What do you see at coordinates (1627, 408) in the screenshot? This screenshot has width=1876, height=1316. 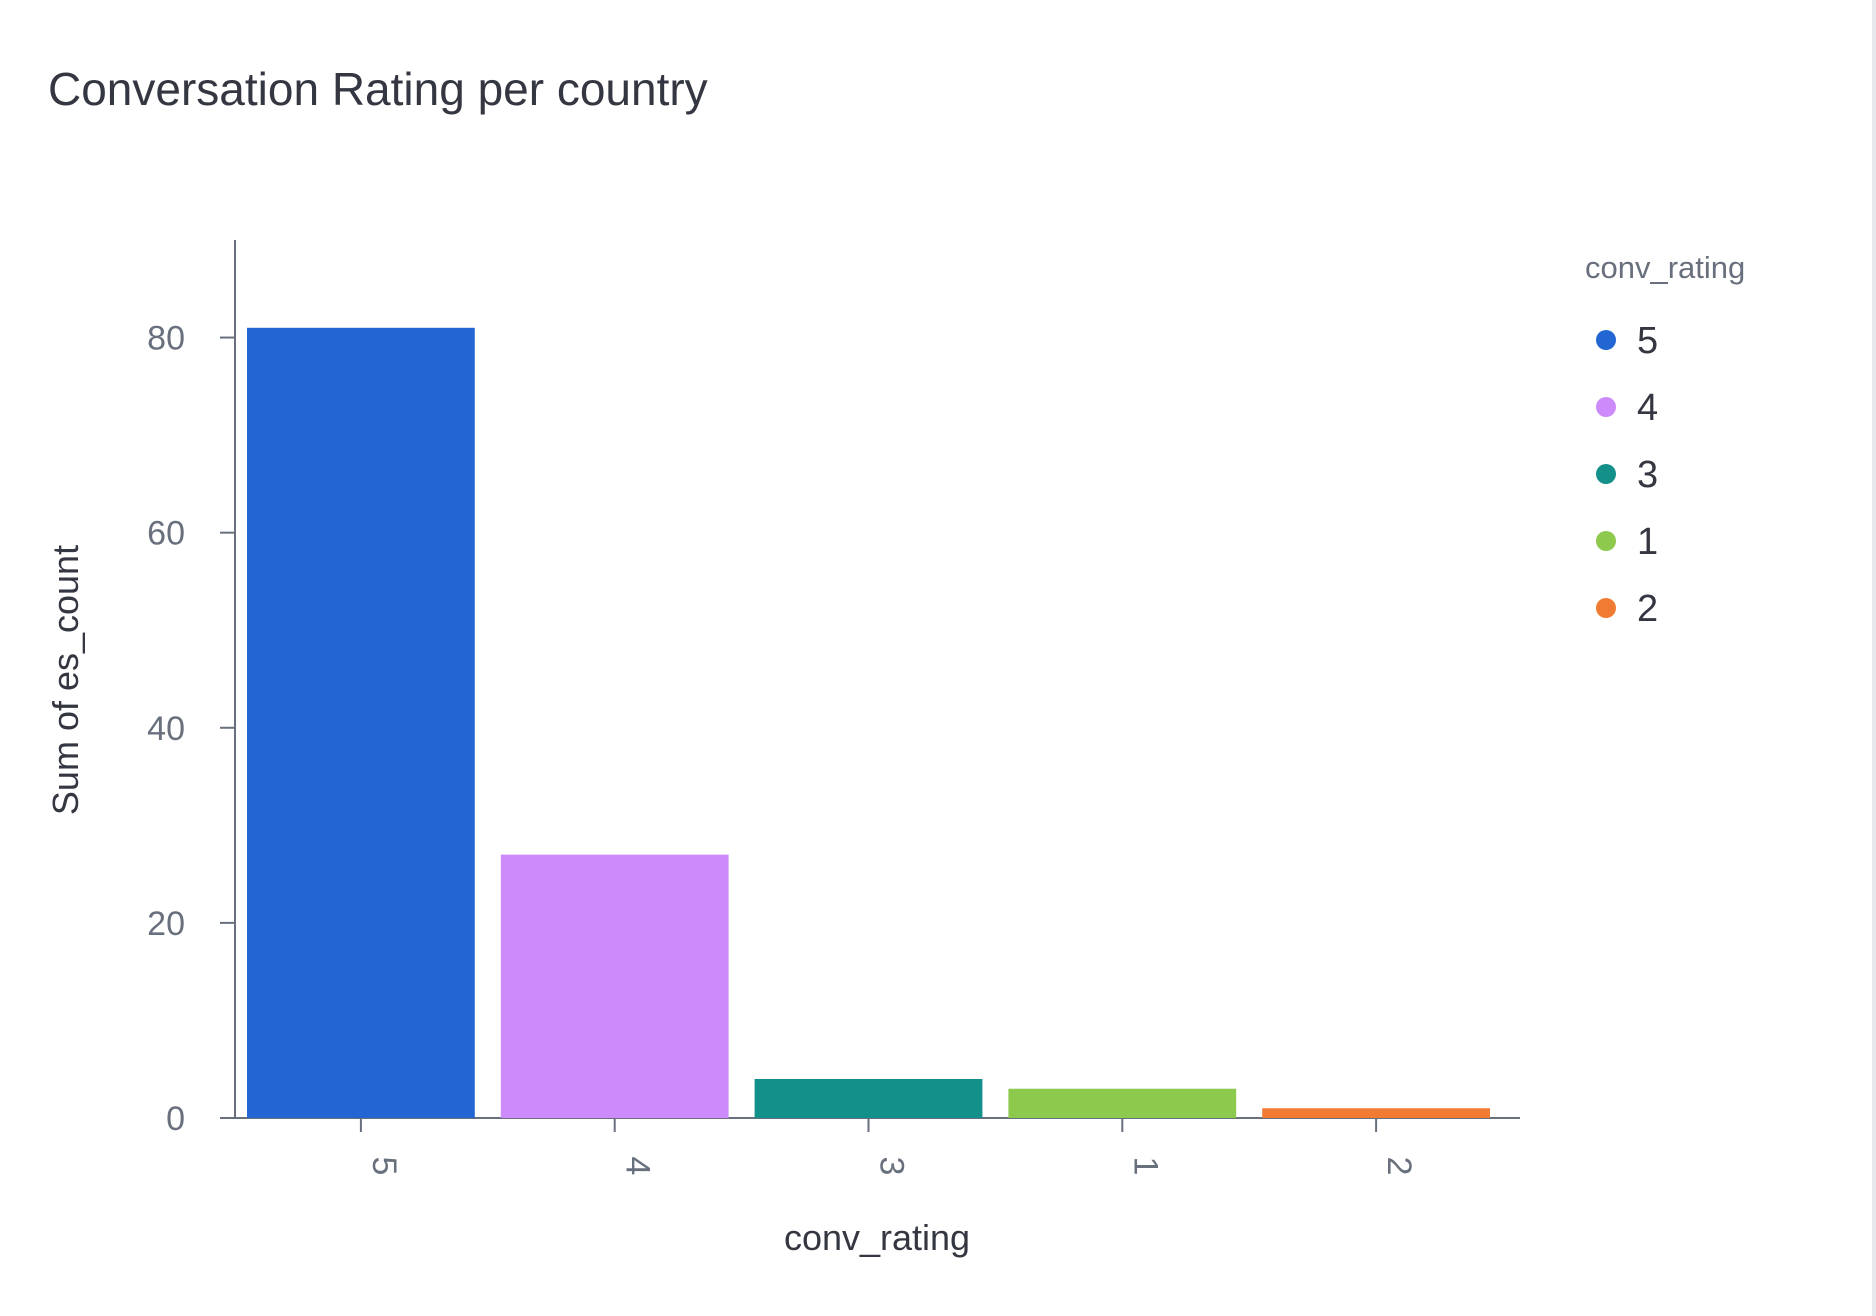 I see `legend-item-4: 4` at bounding box center [1627, 408].